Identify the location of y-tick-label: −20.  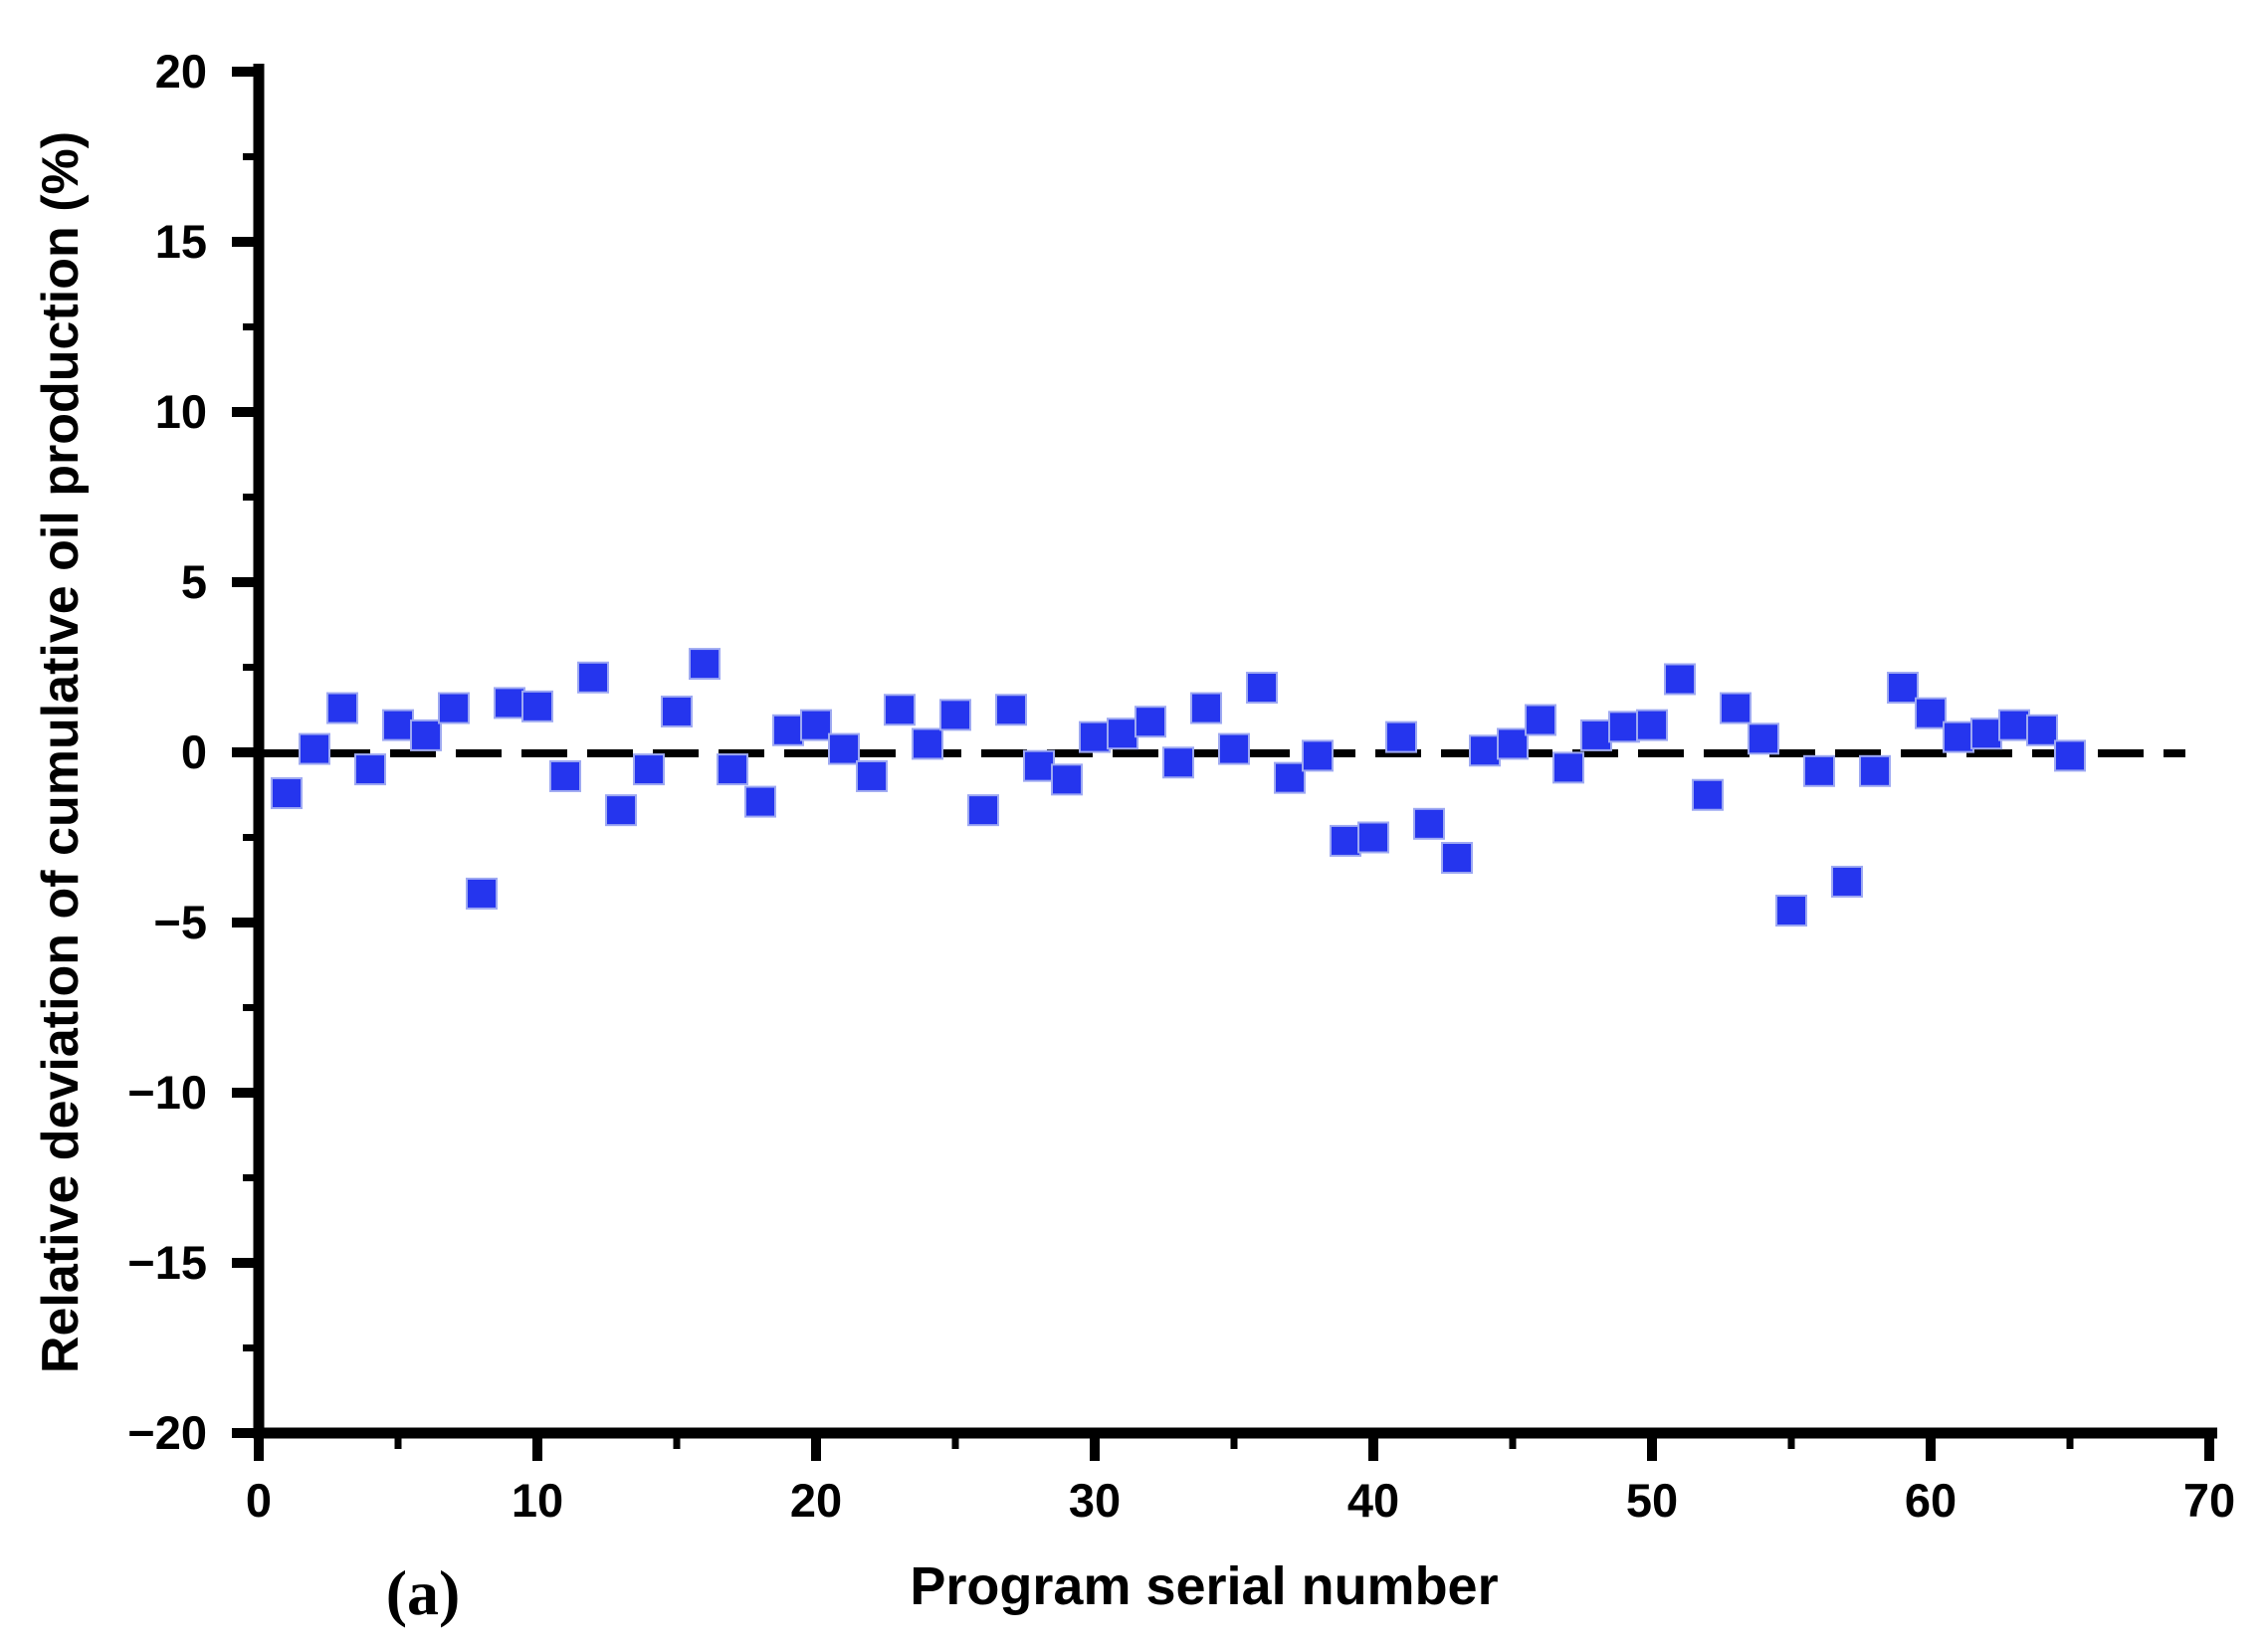
(167, 1432).